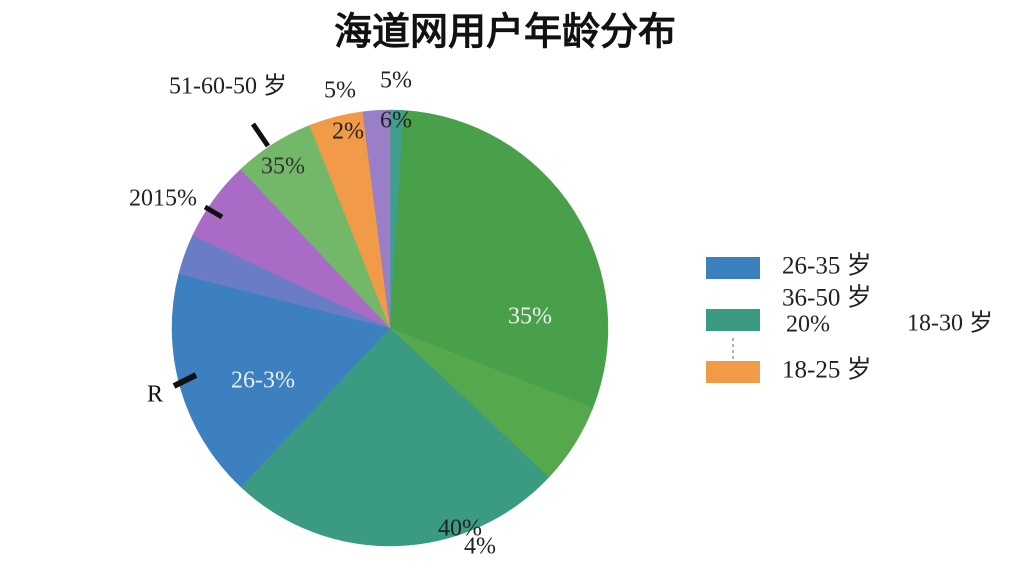 Image resolution: width=1024 pixels, height=581 pixels. I want to click on annotation: 20%, so click(808, 325).